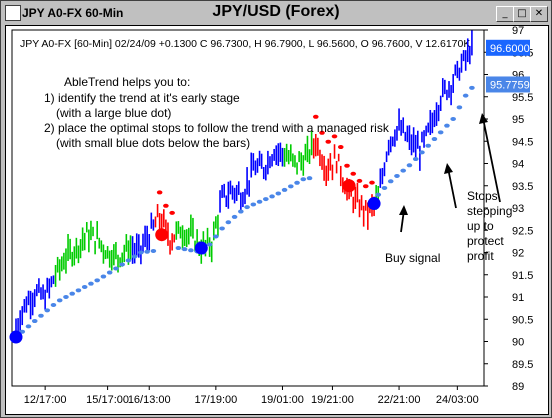 The image size is (552, 418). What do you see at coordinates (276, 13) in the screenshot?
I see `title-bar: JPY A0-FX 60-Min JPY/USD (Forex) _ □ ✕` at bounding box center [276, 13].